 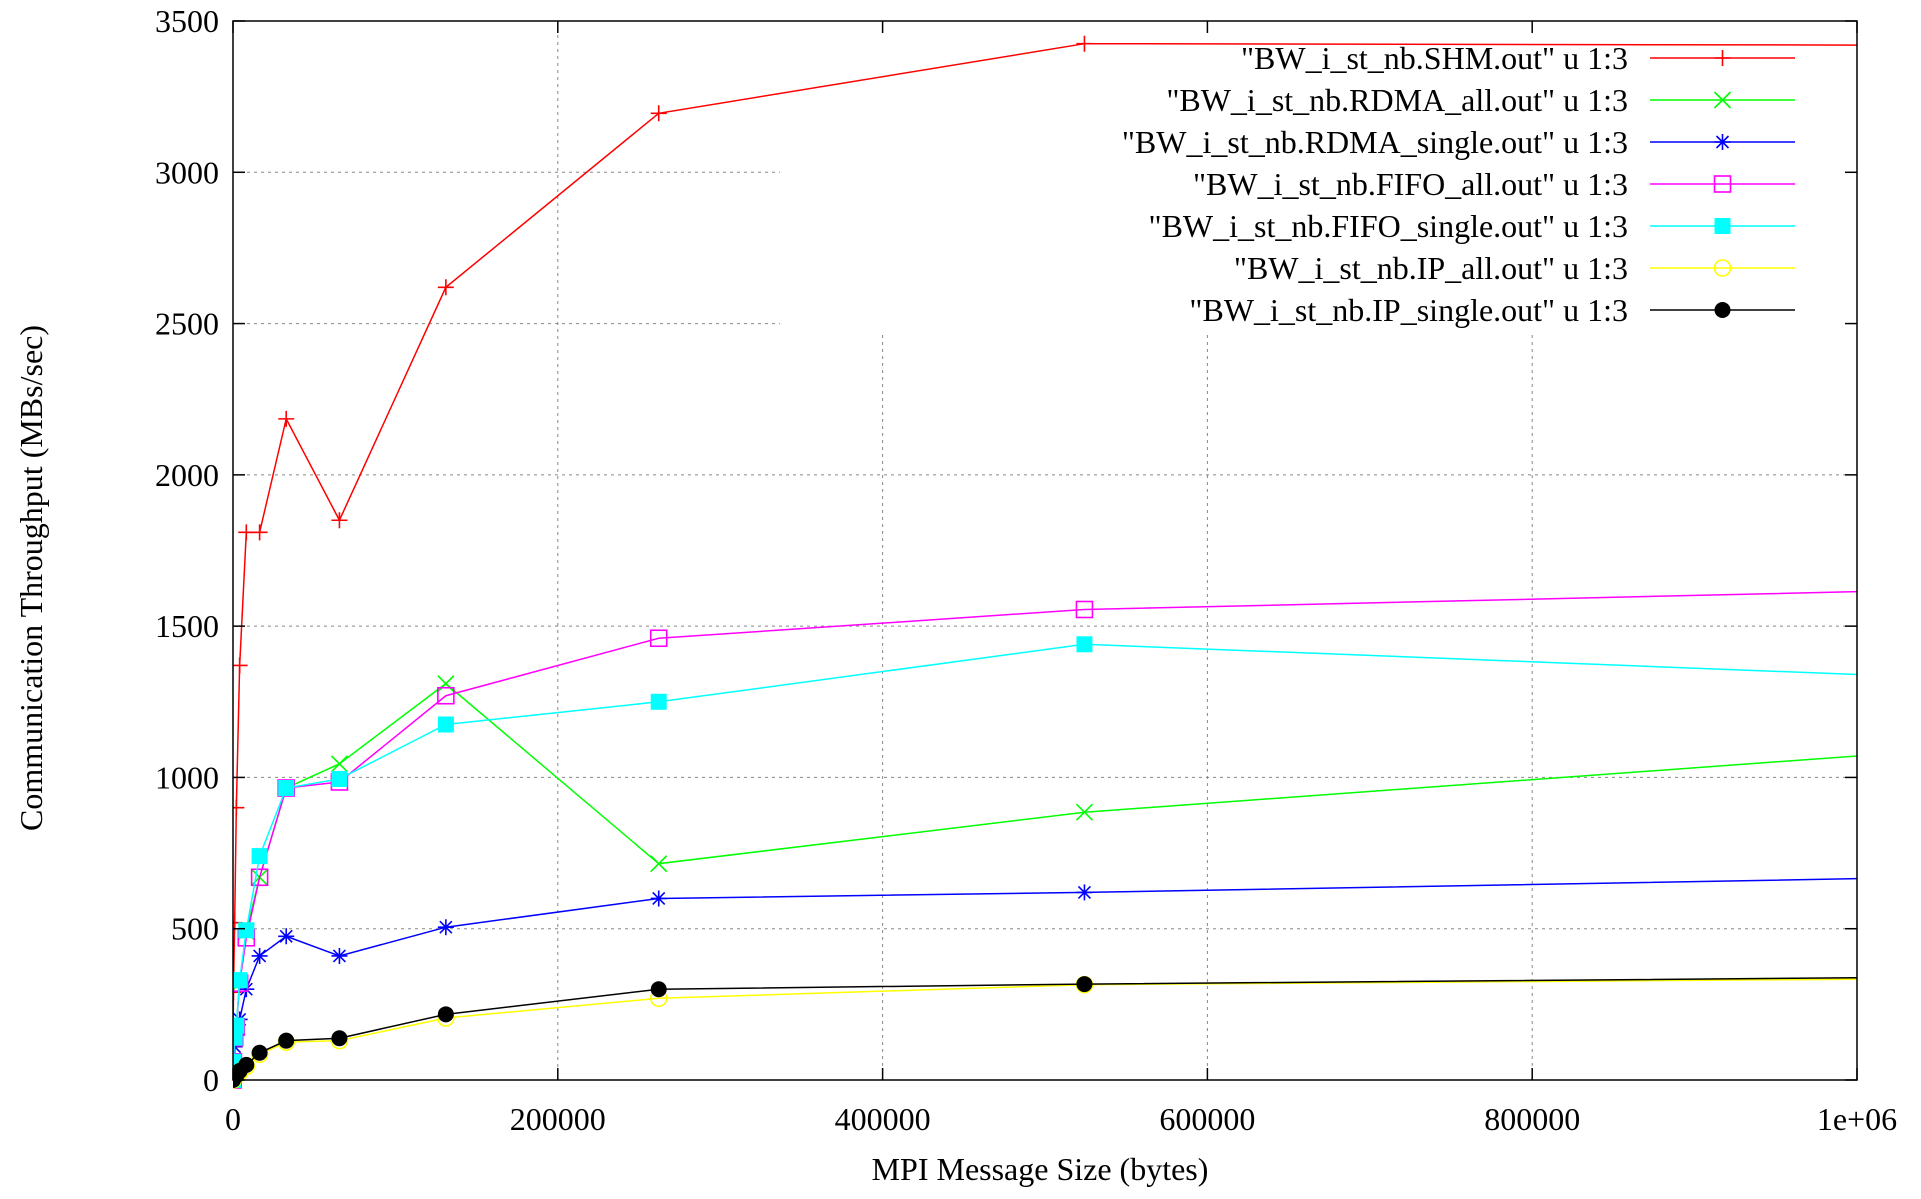 I want to click on y-tick-label: 1000, so click(x=187, y=777).